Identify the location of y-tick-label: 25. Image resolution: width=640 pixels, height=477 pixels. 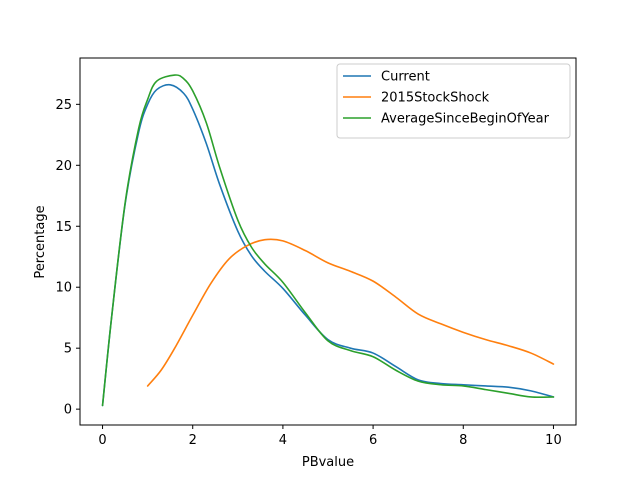
(63, 105).